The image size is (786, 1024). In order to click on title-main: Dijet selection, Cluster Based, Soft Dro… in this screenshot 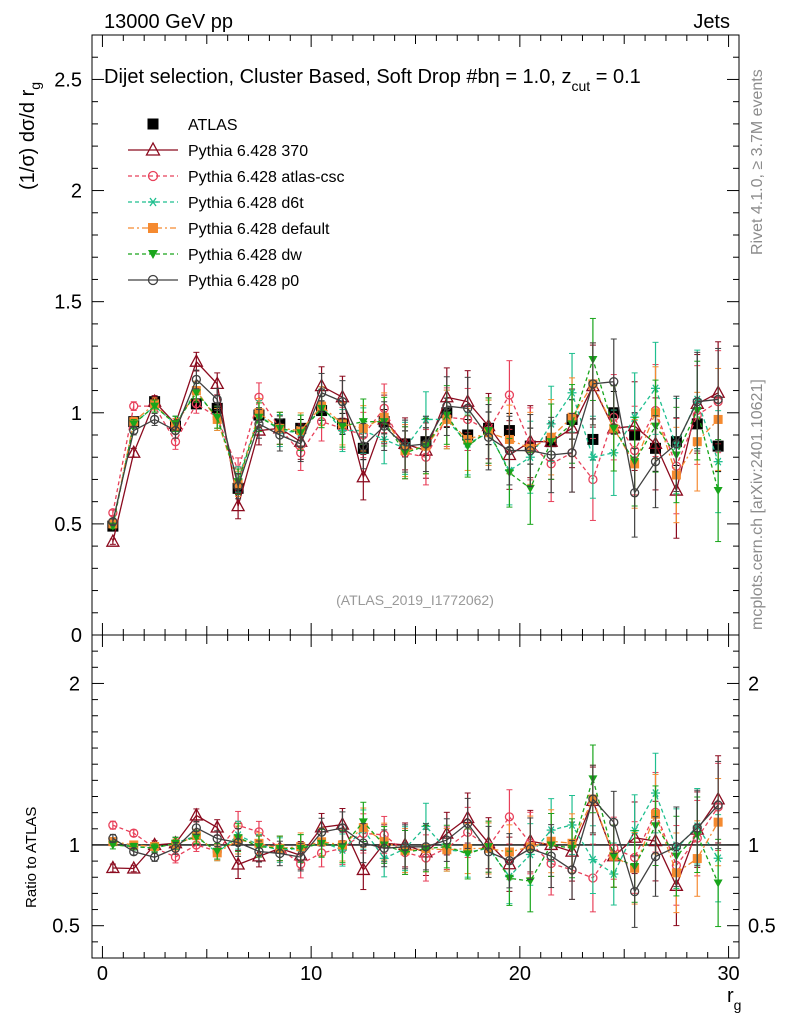, I will do `click(296, 77)`.